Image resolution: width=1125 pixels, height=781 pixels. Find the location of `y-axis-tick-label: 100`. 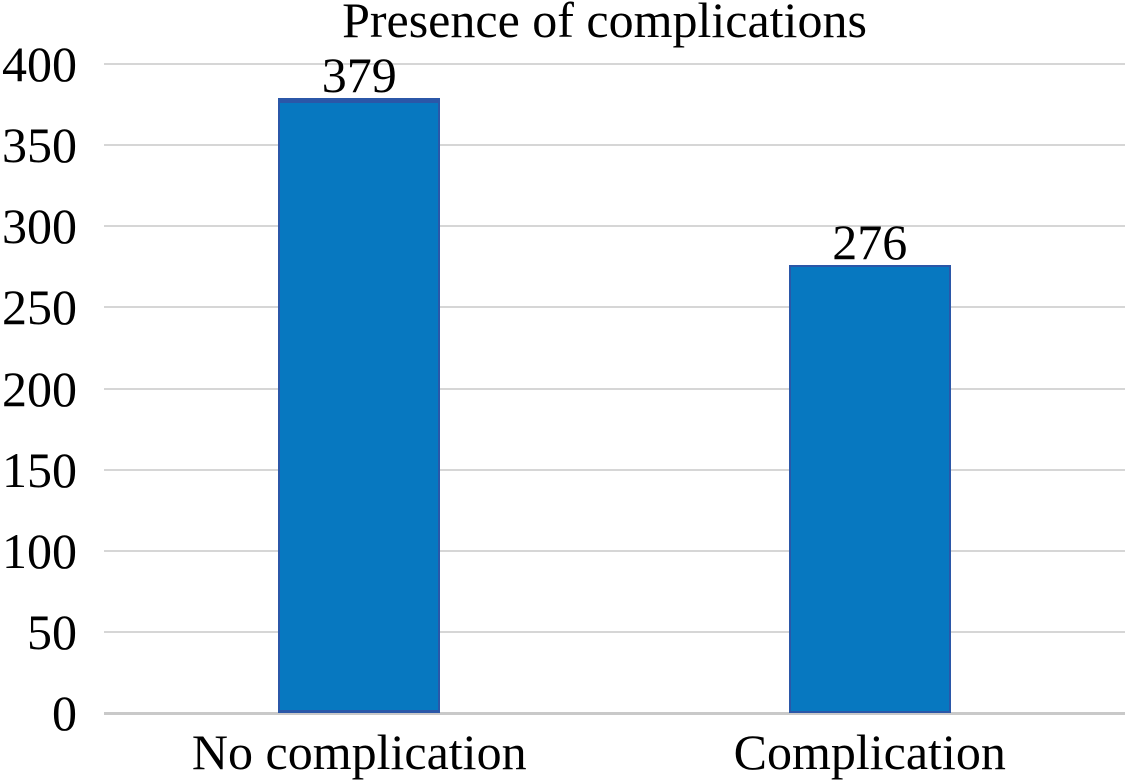

y-axis-tick-label: 100 is located at coordinates (39, 550).